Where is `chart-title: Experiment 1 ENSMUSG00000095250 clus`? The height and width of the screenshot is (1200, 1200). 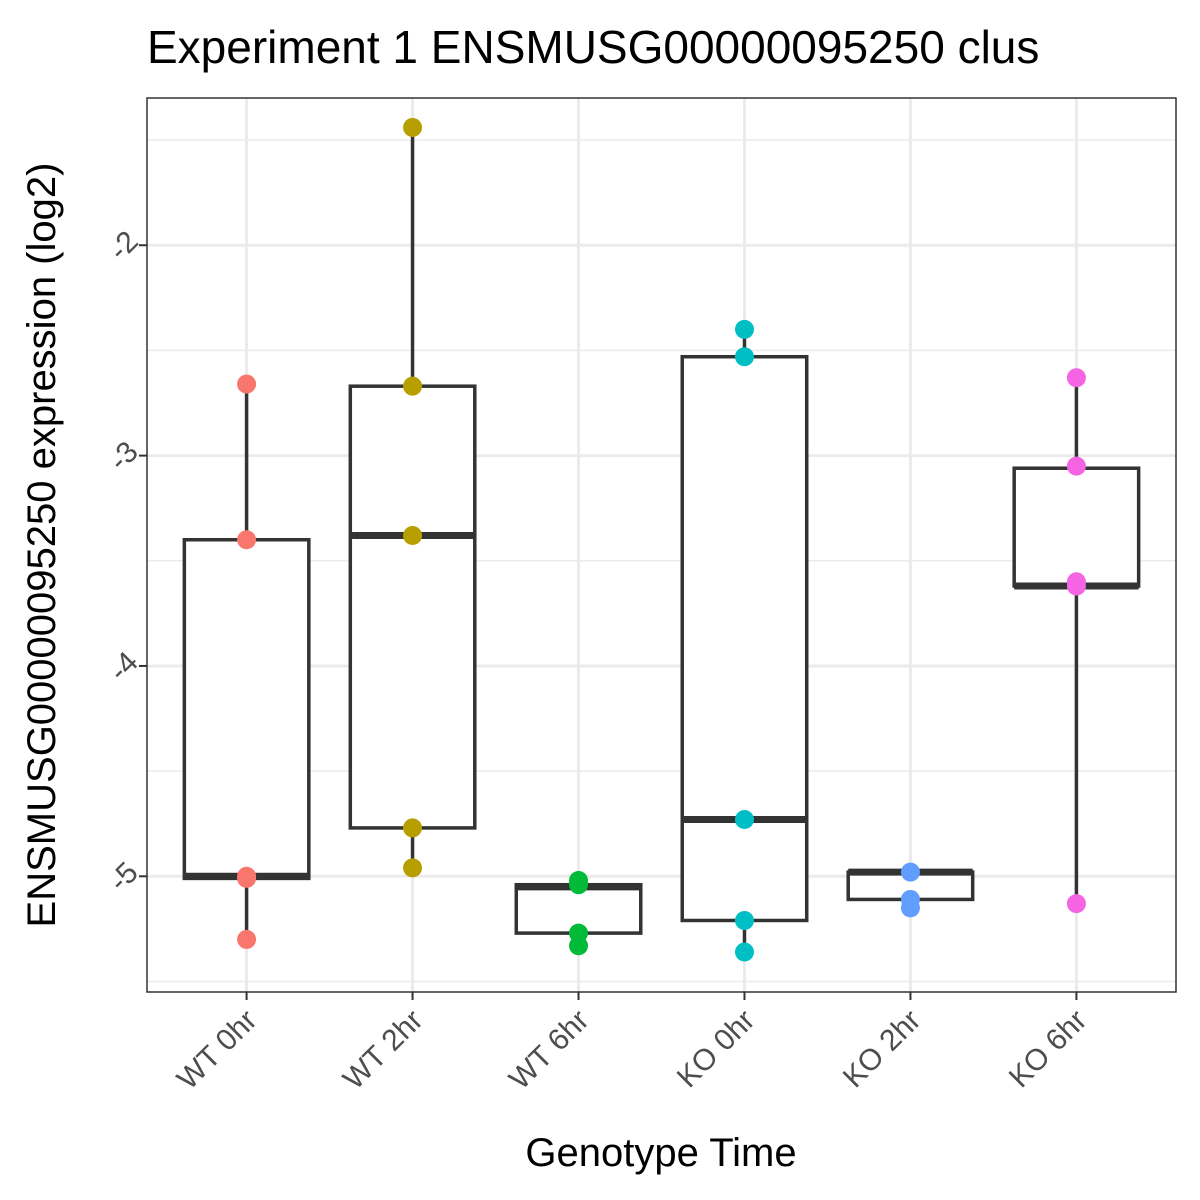
chart-title: Experiment 1 ENSMUSG00000095250 clus is located at coordinates (593, 47).